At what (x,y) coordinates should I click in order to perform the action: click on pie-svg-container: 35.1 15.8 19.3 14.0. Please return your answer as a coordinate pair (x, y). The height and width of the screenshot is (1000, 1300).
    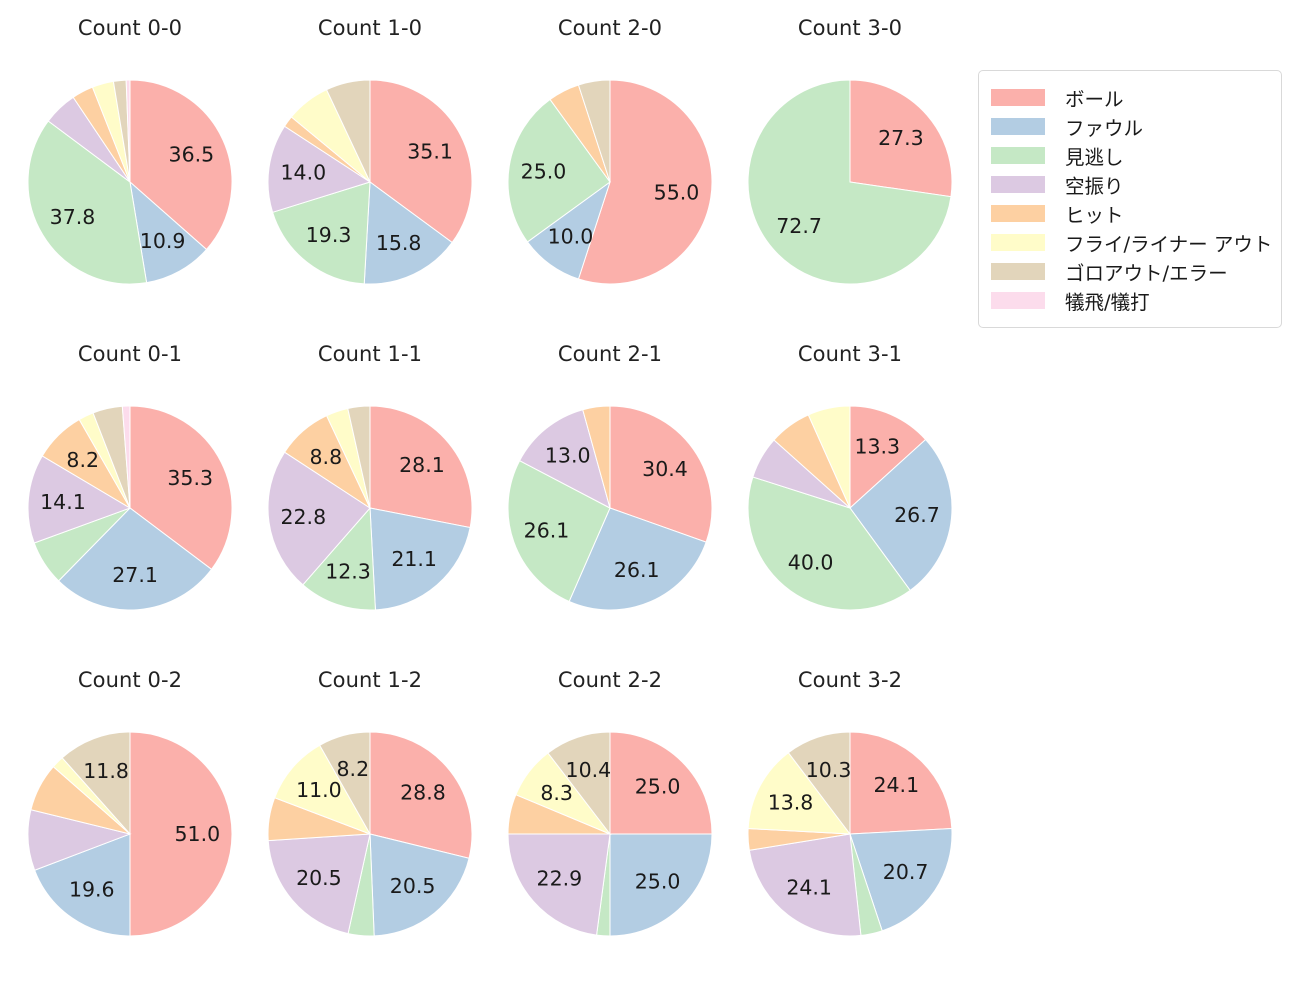
    Looking at the image, I should click on (370, 184).